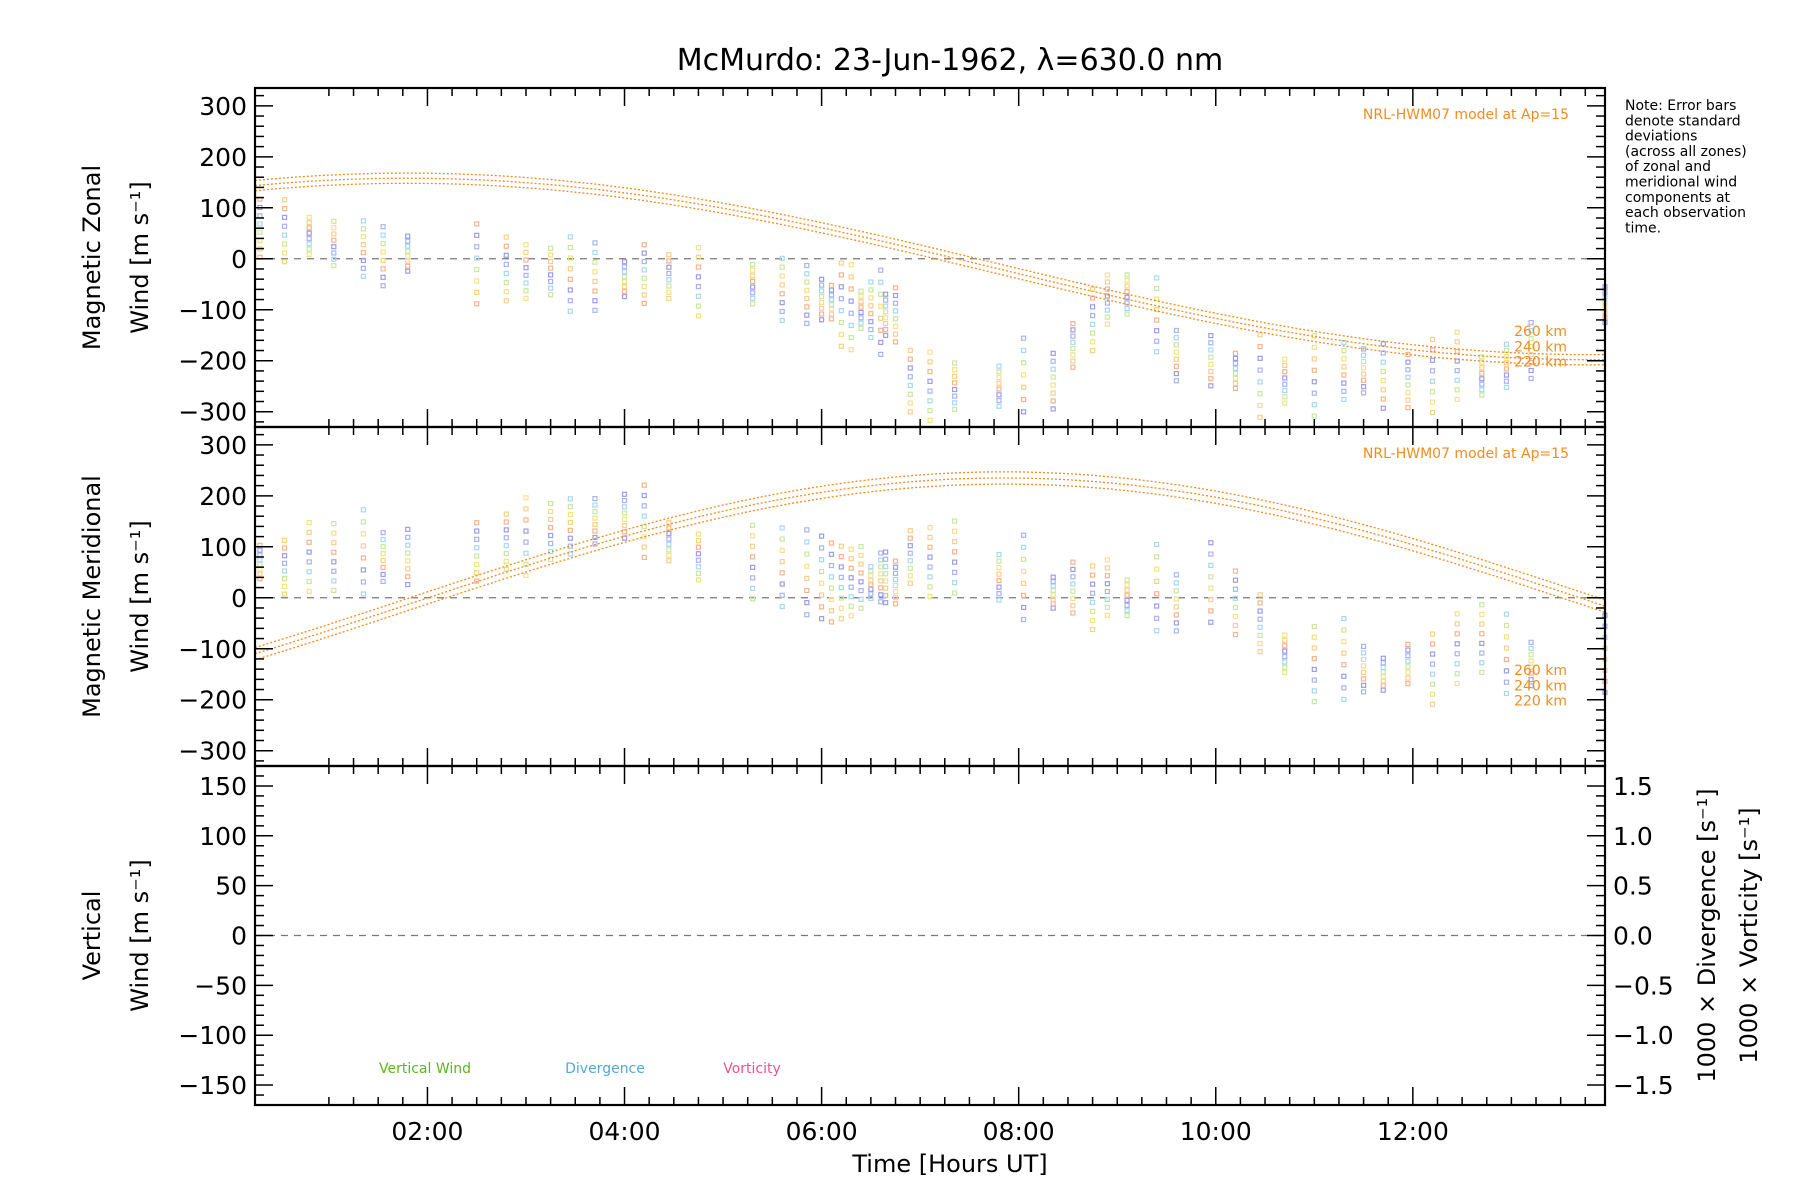  What do you see at coordinates (930, 274) in the screenshot?
I see `model-curve-260 km` at bounding box center [930, 274].